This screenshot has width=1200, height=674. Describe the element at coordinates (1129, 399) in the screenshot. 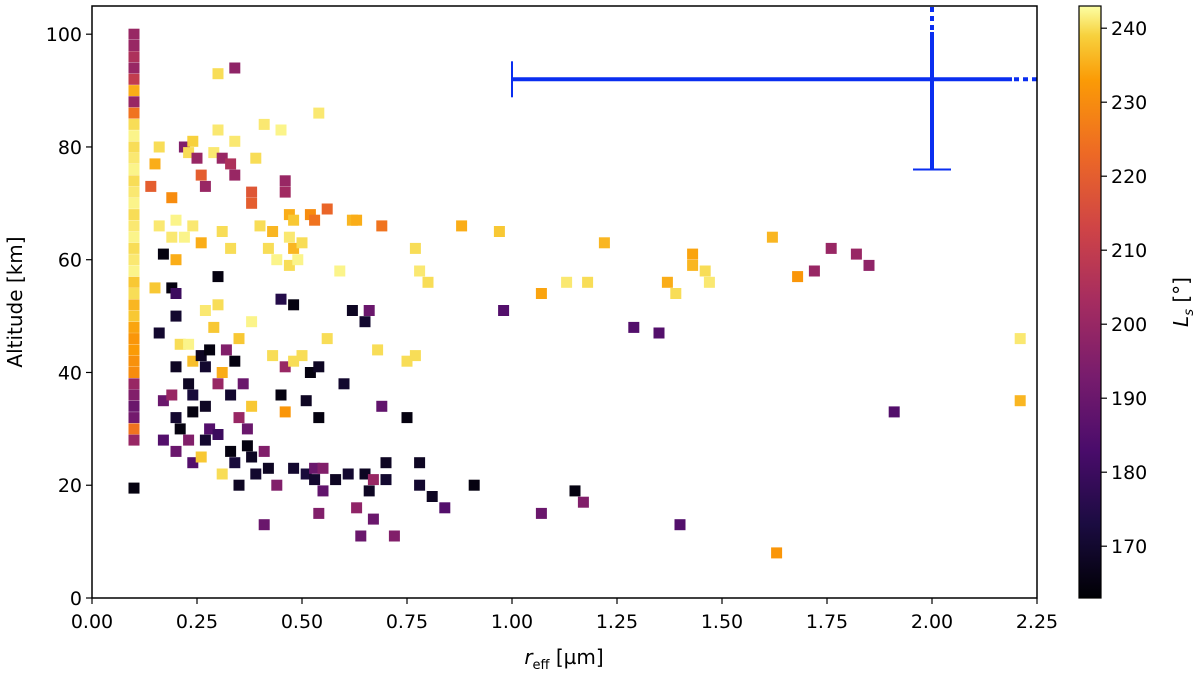

I see `colorbar-tick-label: 190` at that location.